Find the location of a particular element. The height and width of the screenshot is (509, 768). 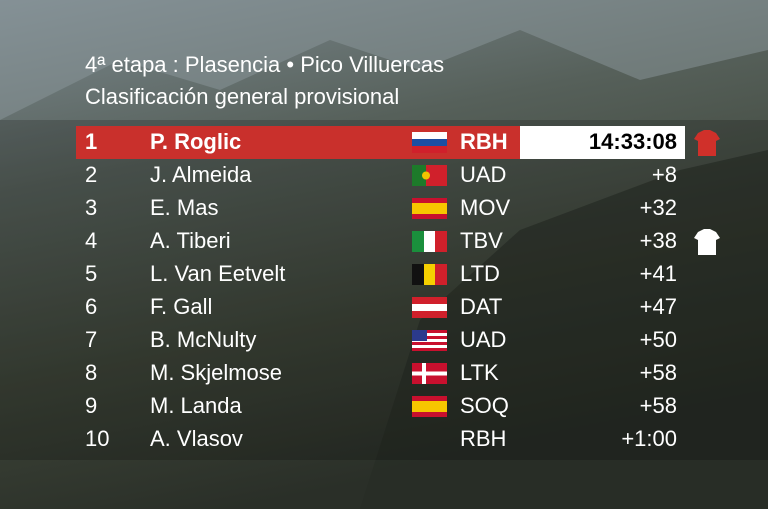

rider-name: M. Skjelmose is located at coordinates (216, 372).